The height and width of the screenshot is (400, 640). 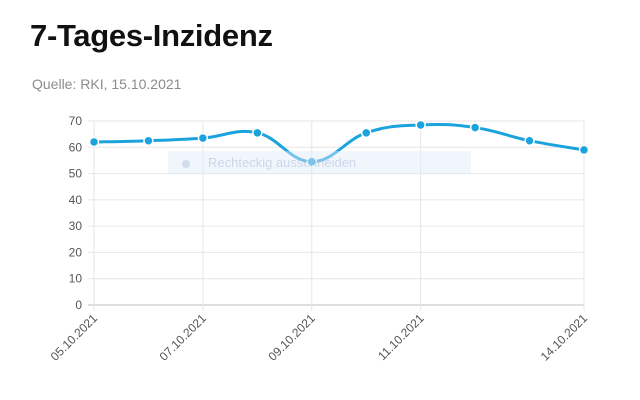 I want to click on crop-icon, so click(x=186, y=163).